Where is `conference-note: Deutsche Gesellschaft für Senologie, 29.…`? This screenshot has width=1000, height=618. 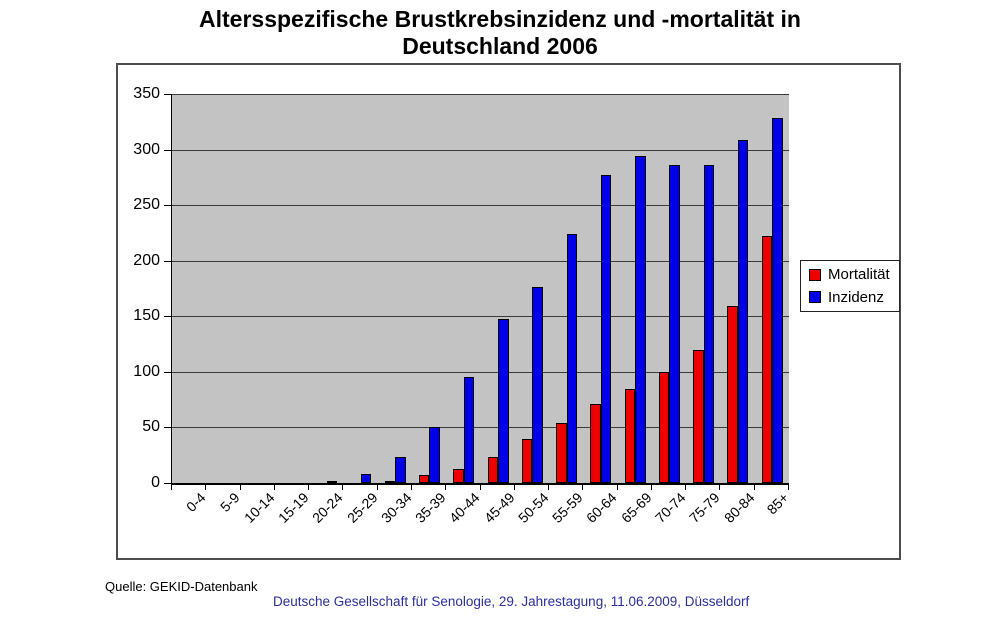
conference-note: Deutsche Gesellschaft für Senologie, 29.… is located at coordinates (511, 601).